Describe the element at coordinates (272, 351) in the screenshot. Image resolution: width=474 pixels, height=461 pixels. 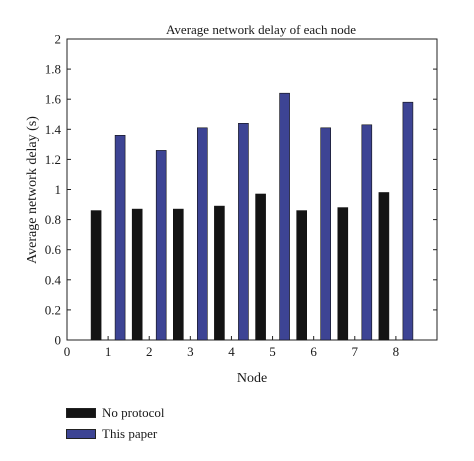
I see `x-tick-label: 5` at that location.